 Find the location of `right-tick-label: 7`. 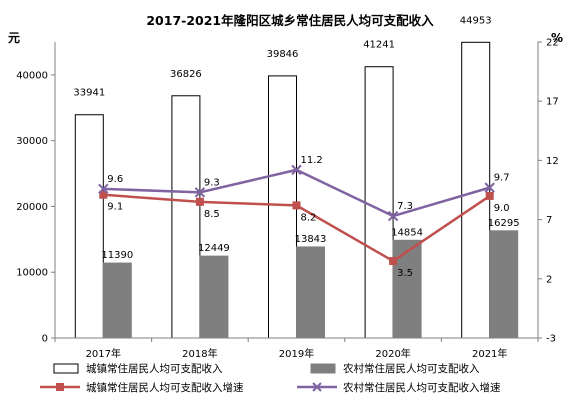

right-tick-label: 7 is located at coordinates (549, 220).